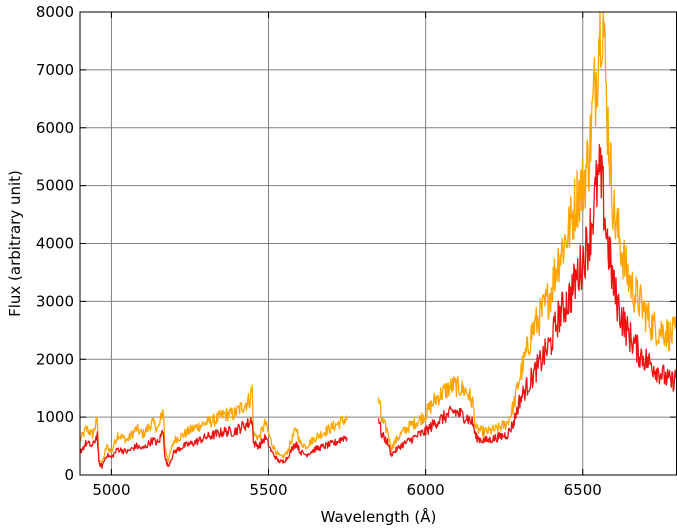  Describe the element at coordinates (214, 442) in the screenshot. I see `series-red-line` at that location.